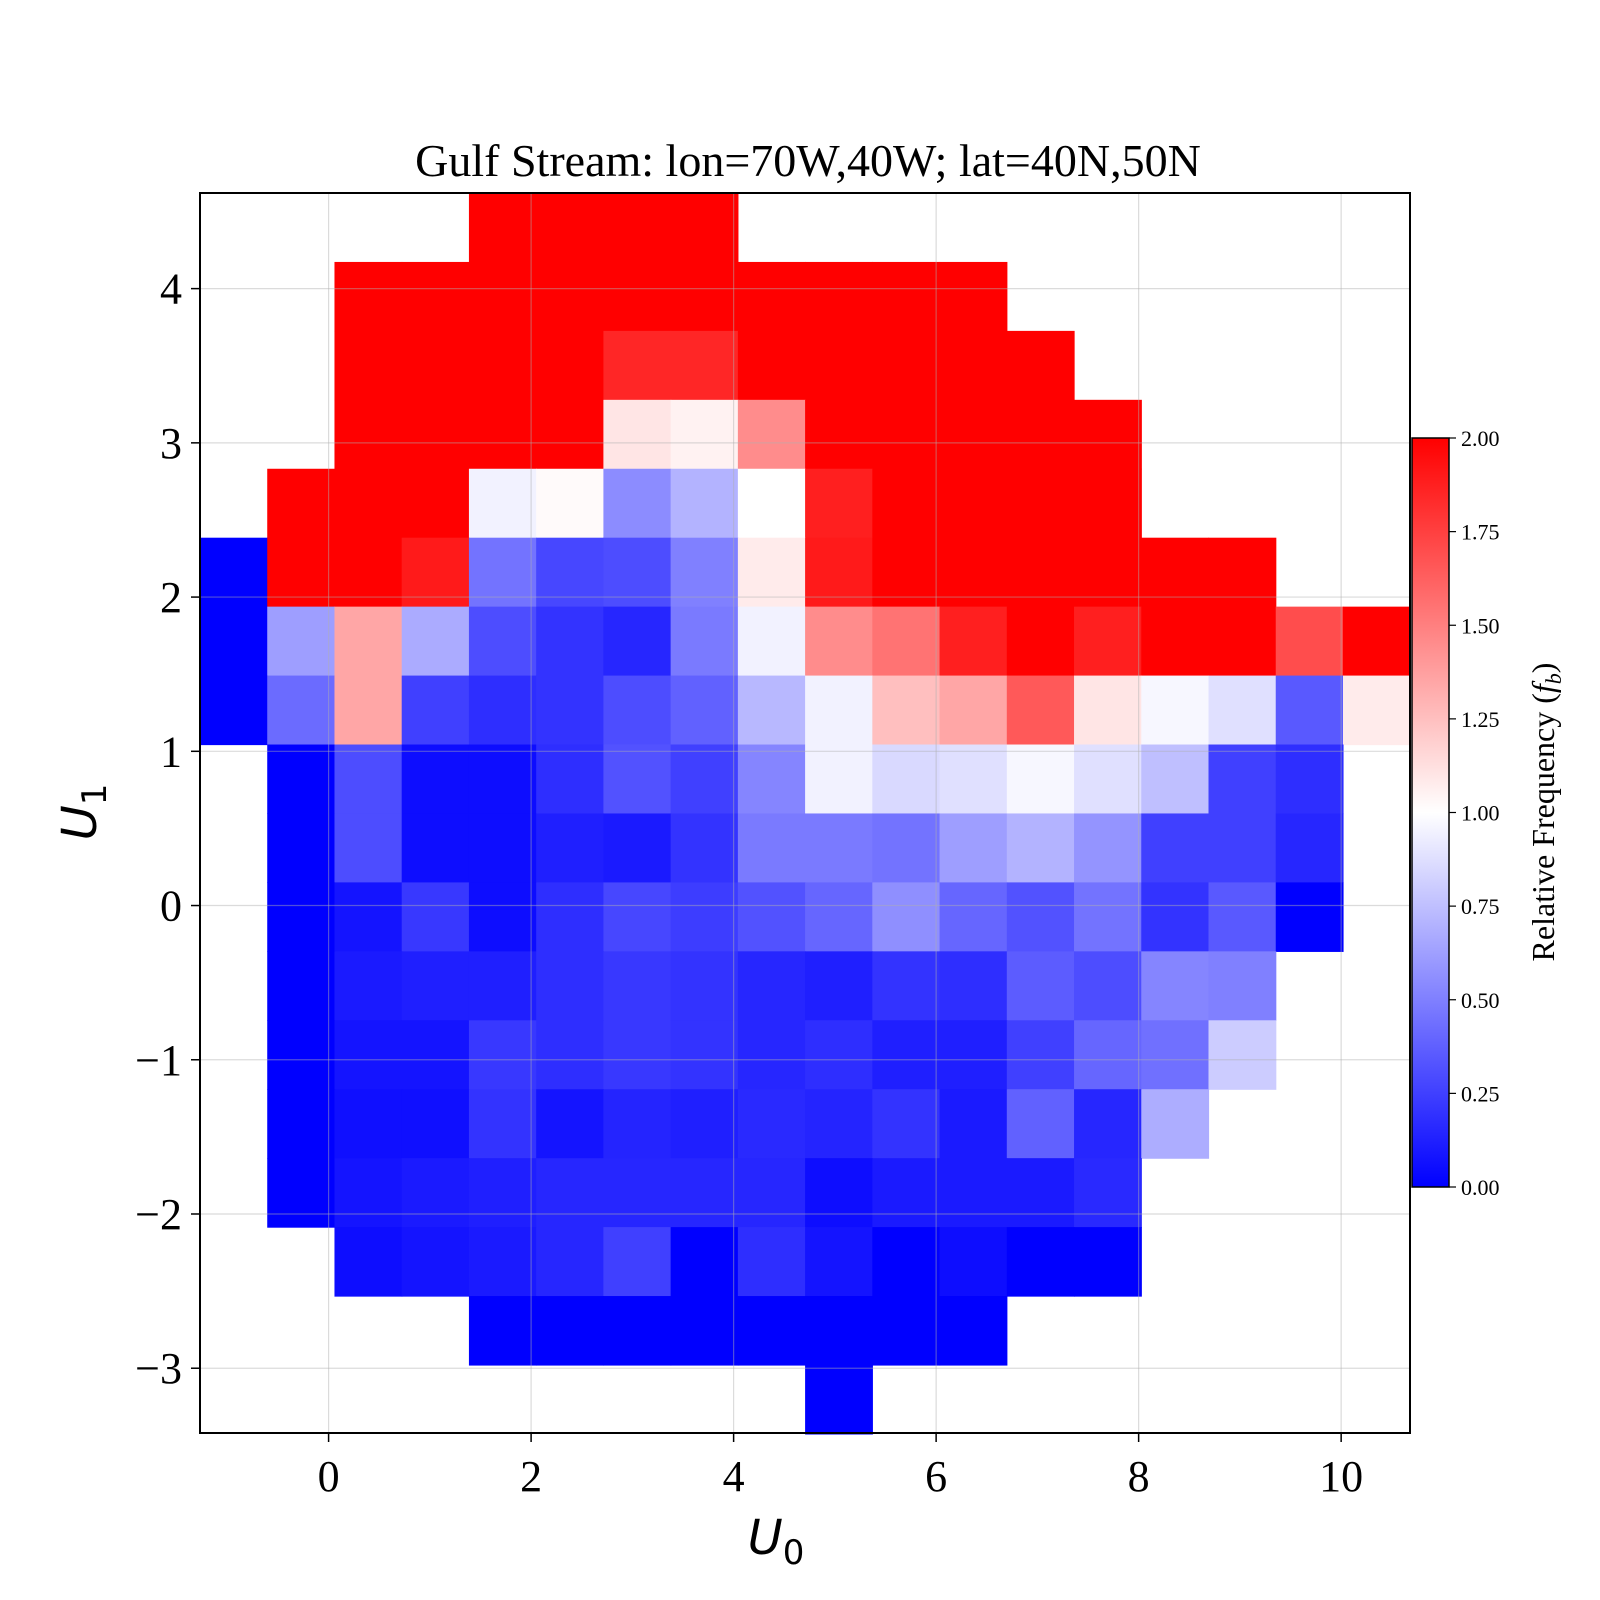  What do you see at coordinates (1480, 532) in the screenshot?
I see `colorbar-tick-label: 1.75` at bounding box center [1480, 532].